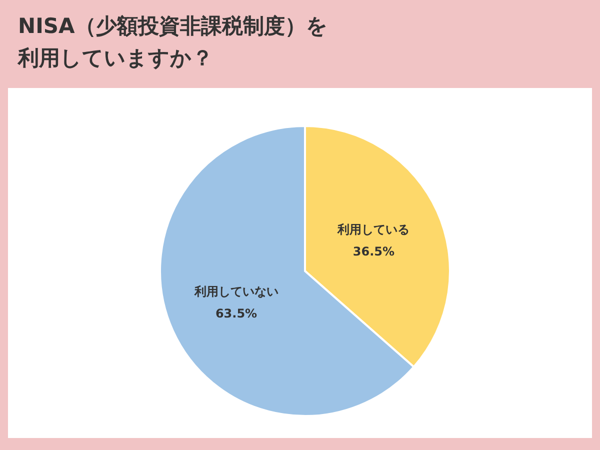 The image size is (600, 450). Describe the element at coordinates (373, 251) in the screenshot. I see `data-label: 36.5%` at that location.